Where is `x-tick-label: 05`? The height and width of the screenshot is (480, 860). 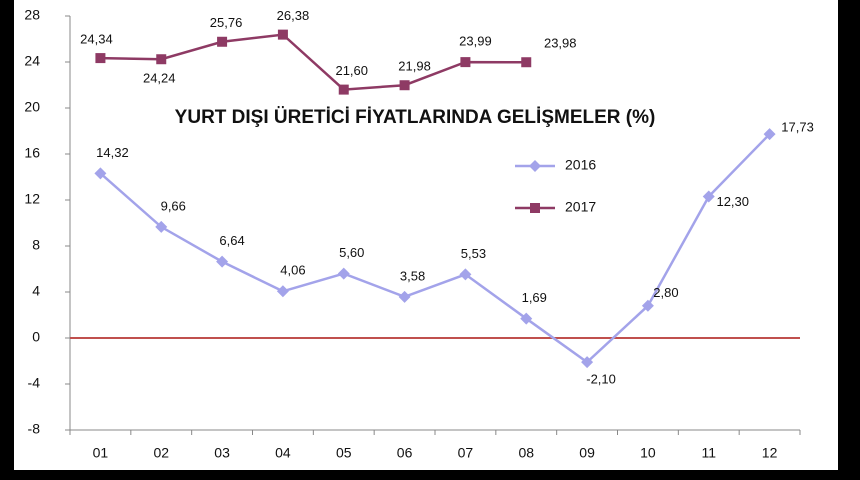
x-tick-label: 05 is located at coordinates (344, 453).